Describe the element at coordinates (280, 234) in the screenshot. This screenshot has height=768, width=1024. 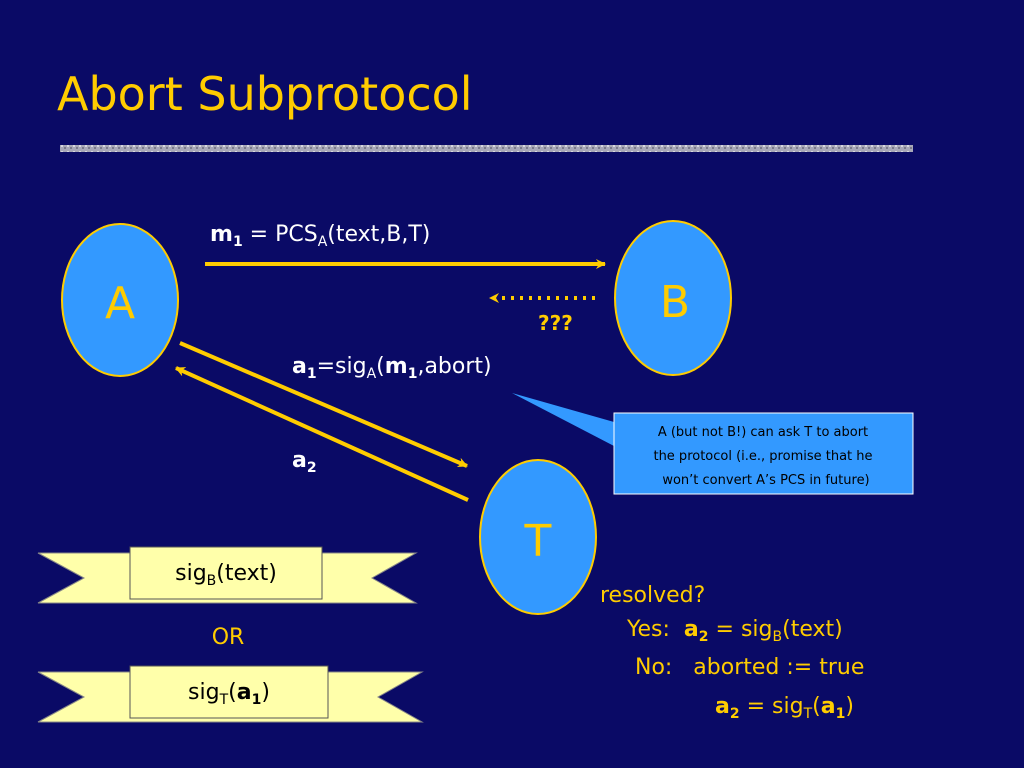
I see `text-part: = PCS` at that location.